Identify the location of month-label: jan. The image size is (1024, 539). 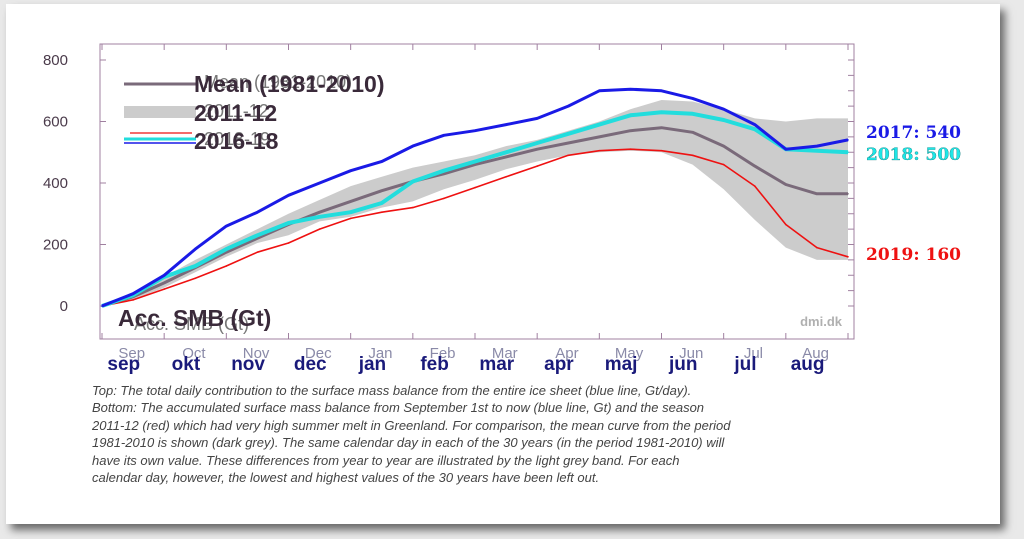
(372, 364).